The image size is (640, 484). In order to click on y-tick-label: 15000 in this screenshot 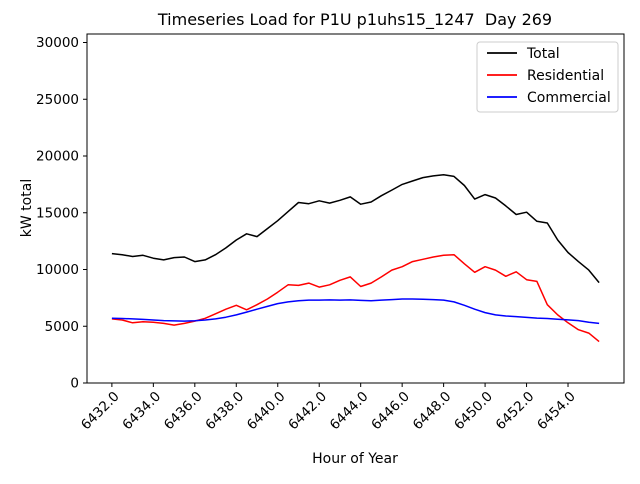, I will do `click(57, 213)`.